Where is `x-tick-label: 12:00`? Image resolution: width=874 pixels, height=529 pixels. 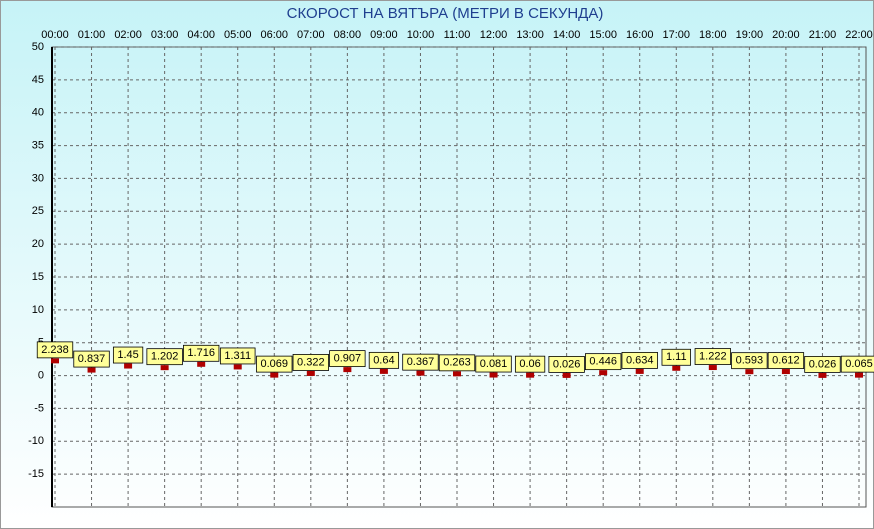 x-tick-label: 12:00 is located at coordinates (494, 35).